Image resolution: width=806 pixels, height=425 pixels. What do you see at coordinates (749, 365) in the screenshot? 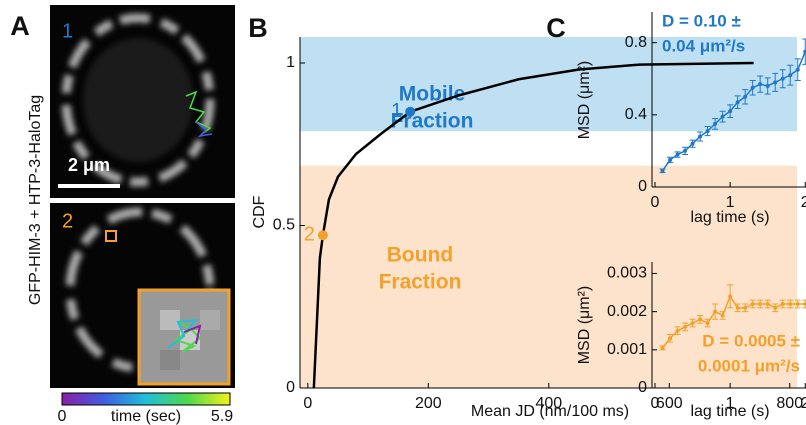
I see `annotation: 0.0001 μm²/s` at bounding box center [749, 365].